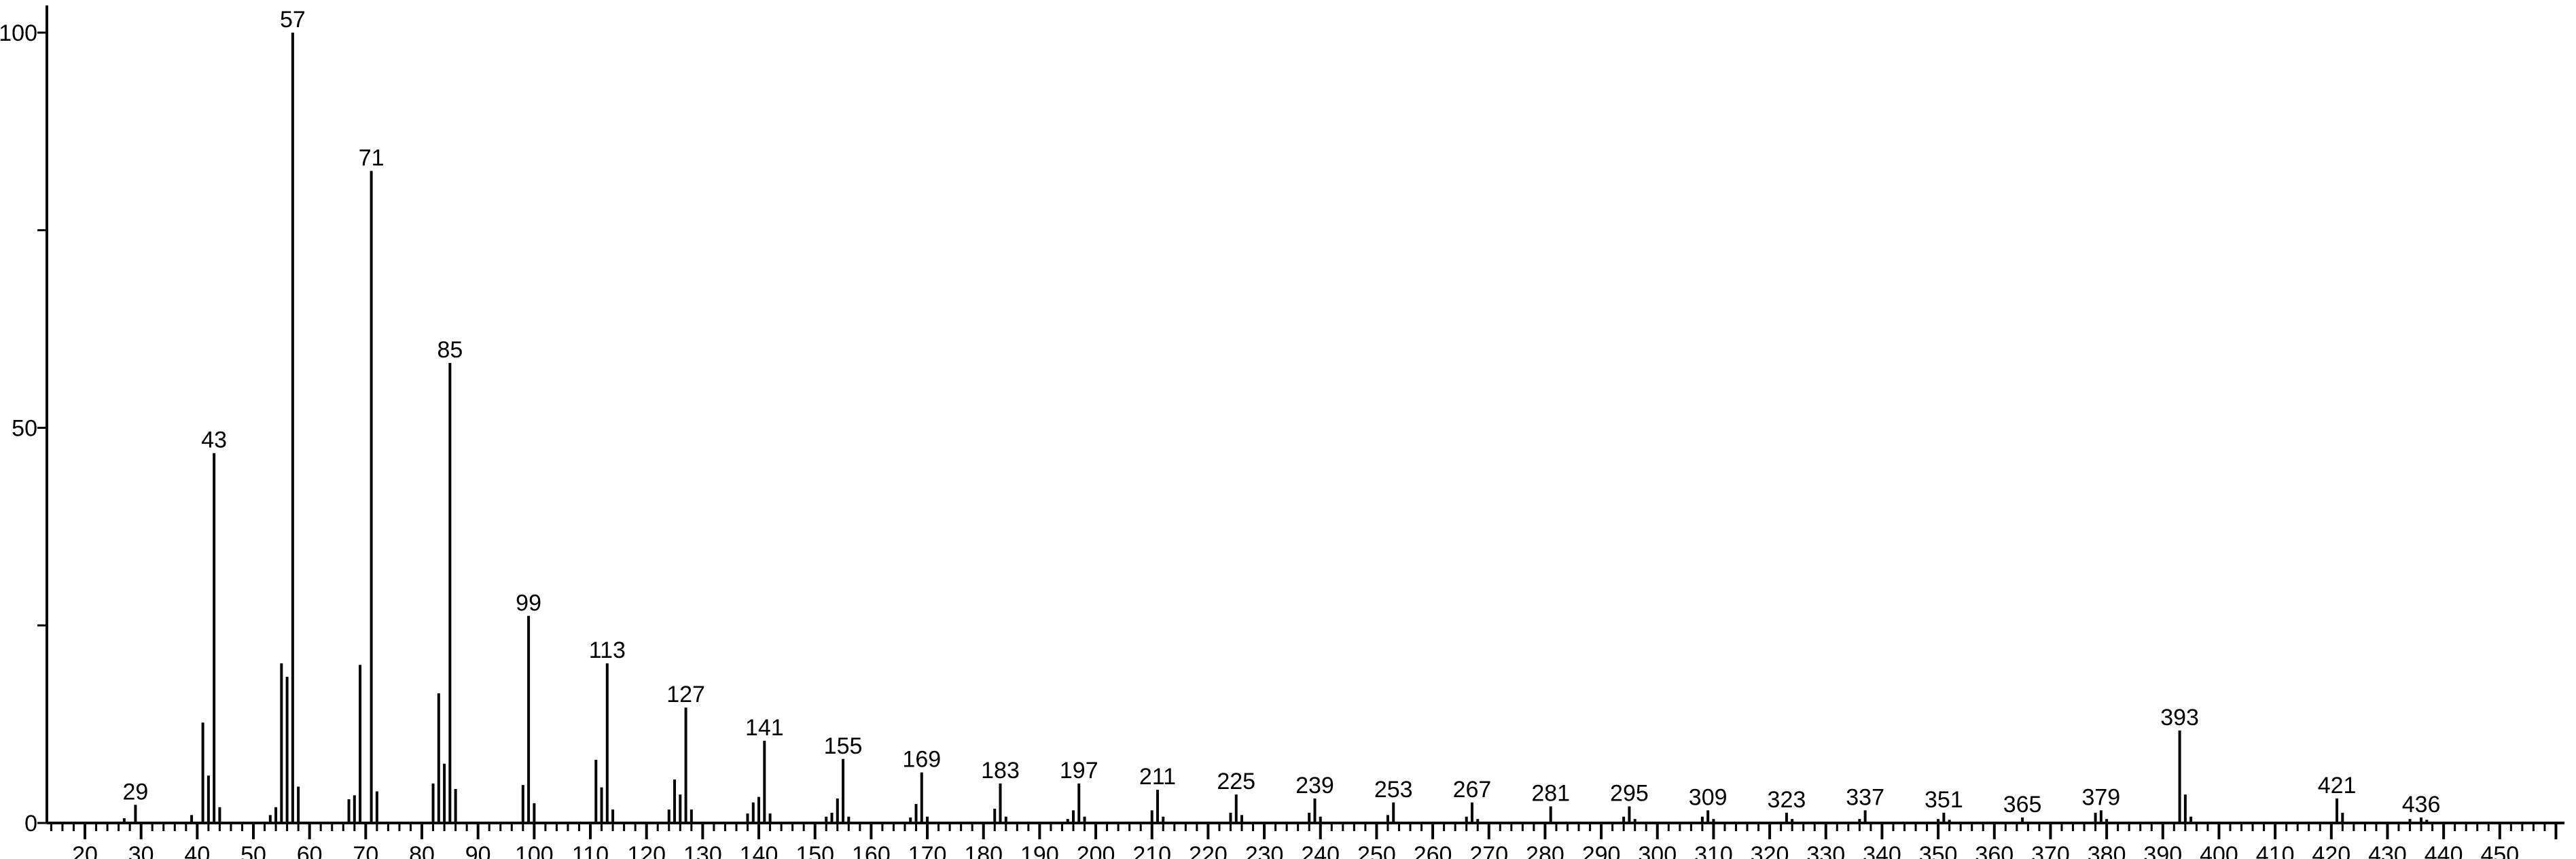 Image resolution: width=2576 pixels, height=859 pixels. What do you see at coordinates (2331, 850) in the screenshot?
I see `x-tick-label: 420` at bounding box center [2331, 850].